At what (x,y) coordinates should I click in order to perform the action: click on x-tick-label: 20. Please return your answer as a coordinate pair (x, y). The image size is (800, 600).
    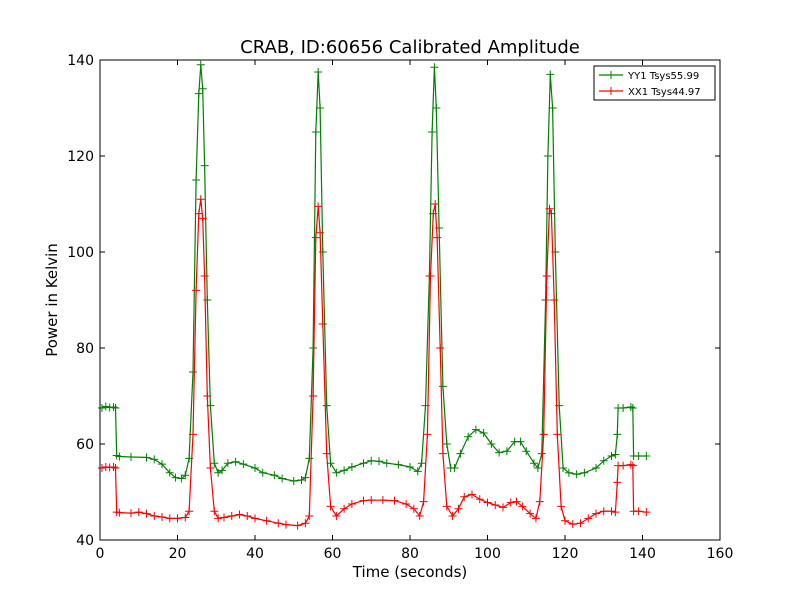
    Looking at the image, I should click on (178, 554).